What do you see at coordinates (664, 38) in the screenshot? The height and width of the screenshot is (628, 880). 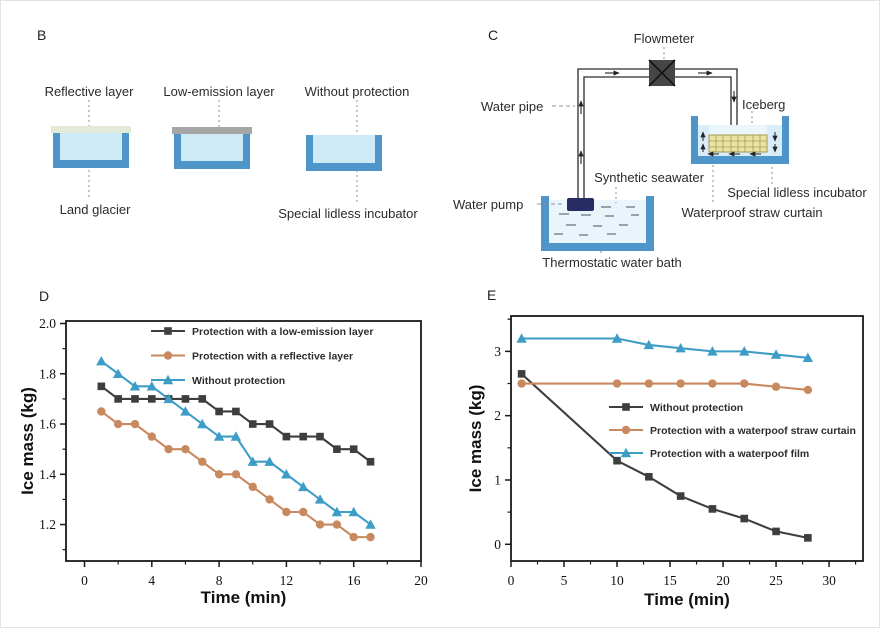 I see `label-flowmeter: Flowmeter` at bounding box center [664, 38].